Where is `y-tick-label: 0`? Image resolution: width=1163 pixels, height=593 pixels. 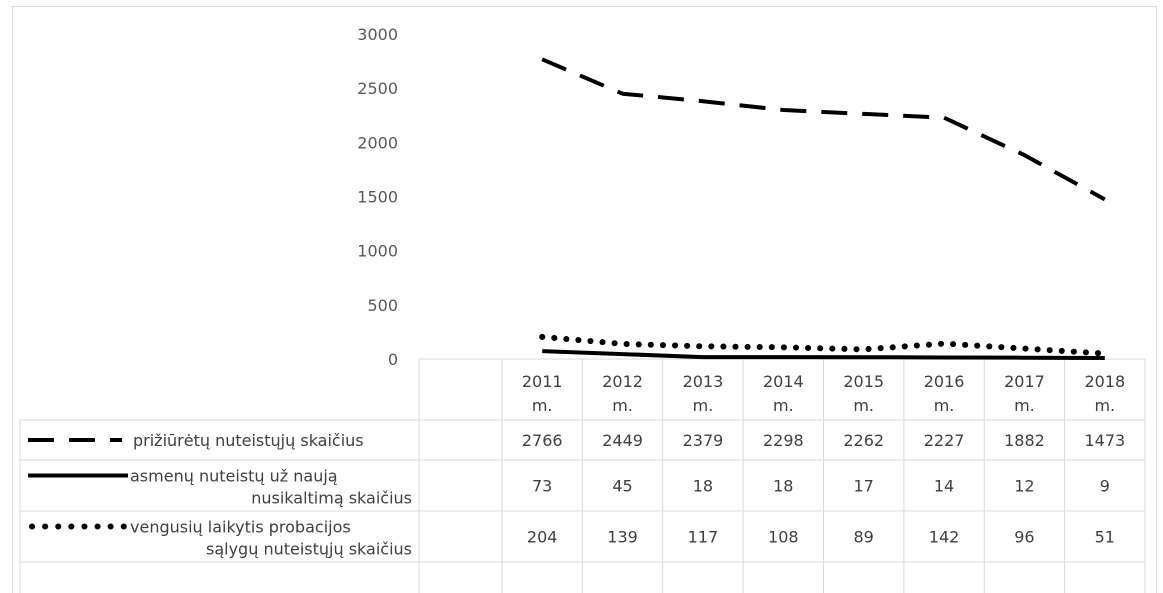
y-tick-label: 0 is located at coordinates (393, 359).